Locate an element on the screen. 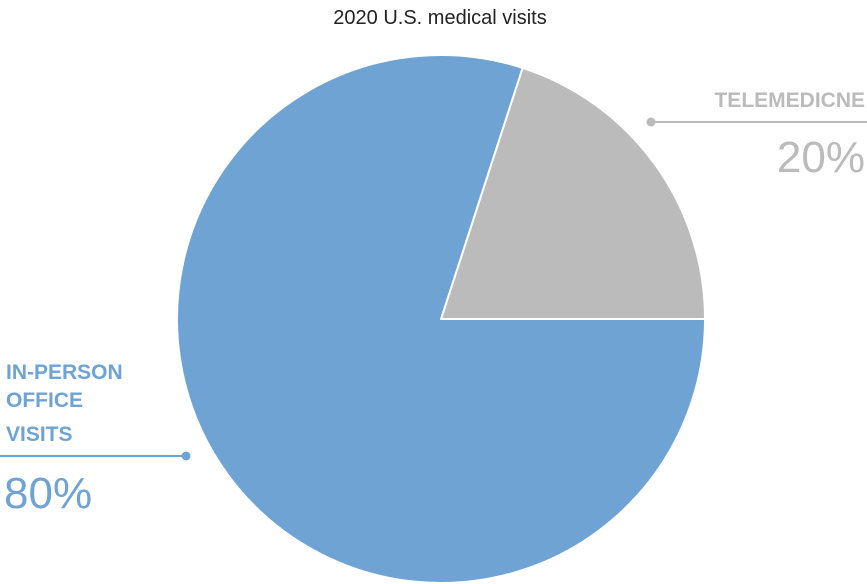 This screenshot has width=867, height=584. in-person-label-line-1: IN-PERSON is located at coordinates (64, 372).